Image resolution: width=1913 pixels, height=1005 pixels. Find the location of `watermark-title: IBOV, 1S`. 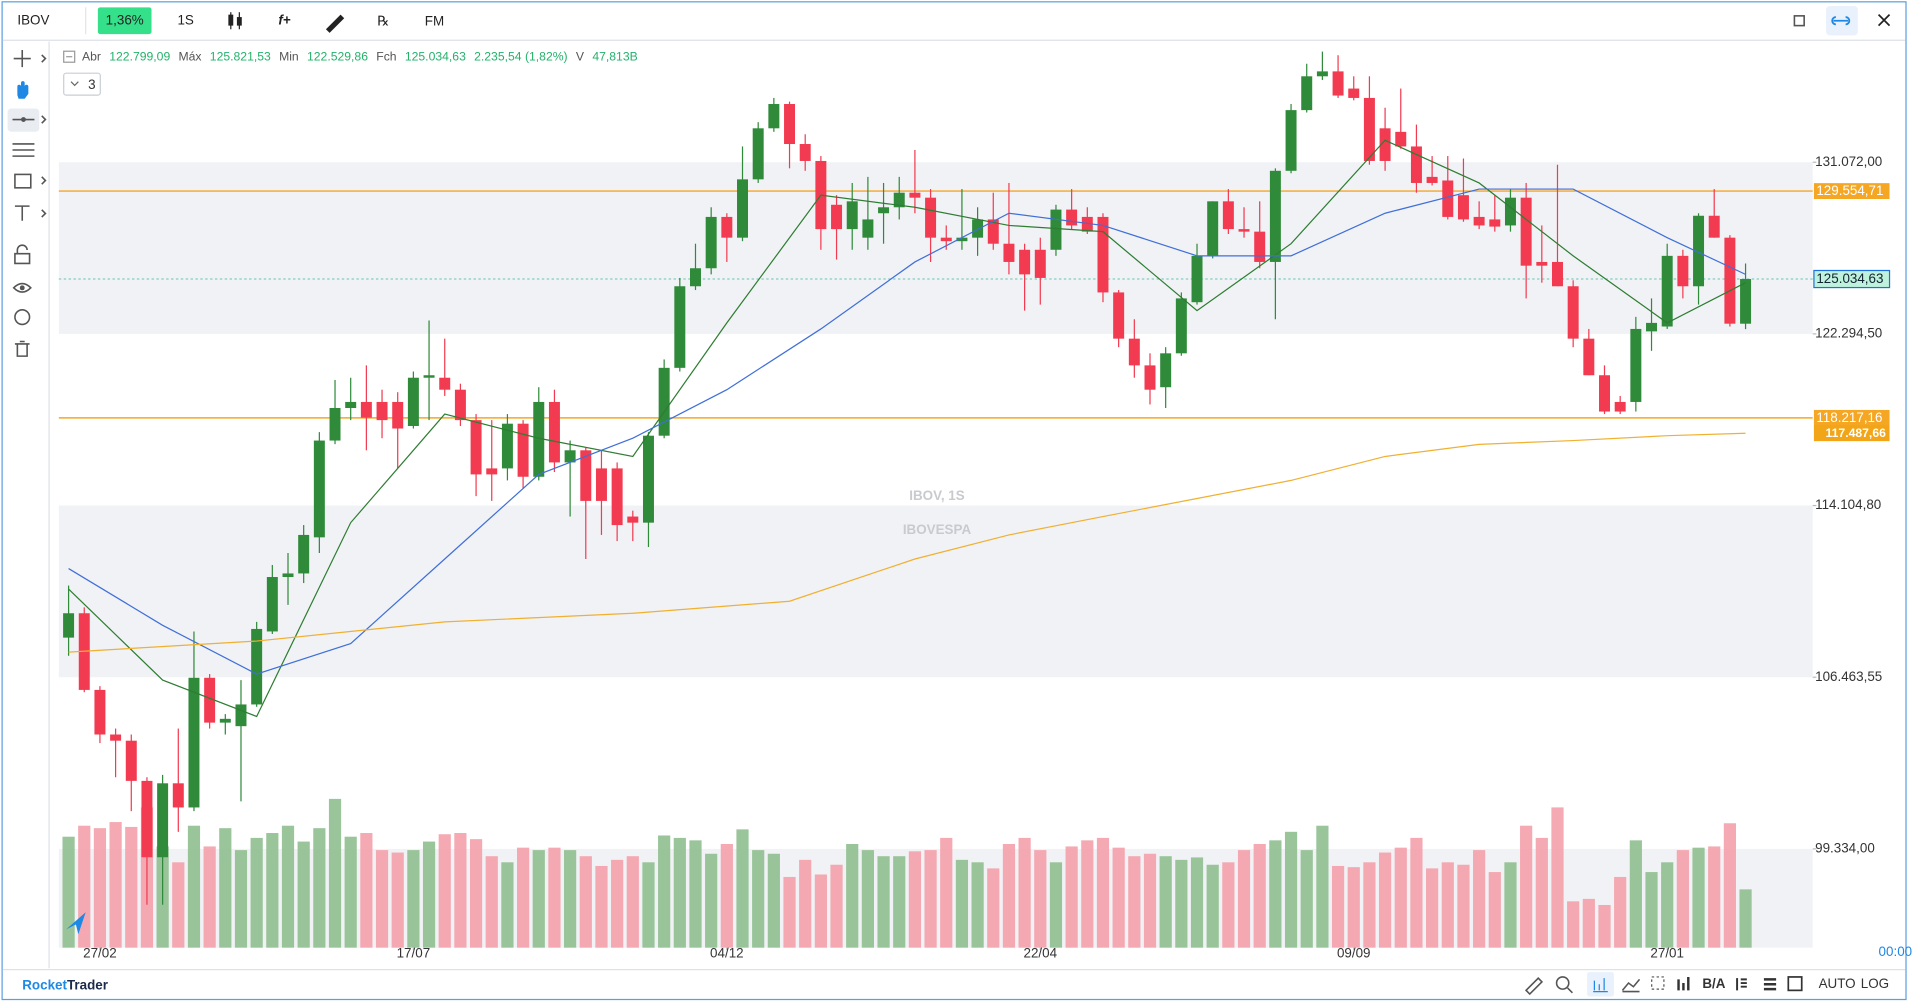

watermark-title: IBOV, 1S is located at coordinates (936, 495).